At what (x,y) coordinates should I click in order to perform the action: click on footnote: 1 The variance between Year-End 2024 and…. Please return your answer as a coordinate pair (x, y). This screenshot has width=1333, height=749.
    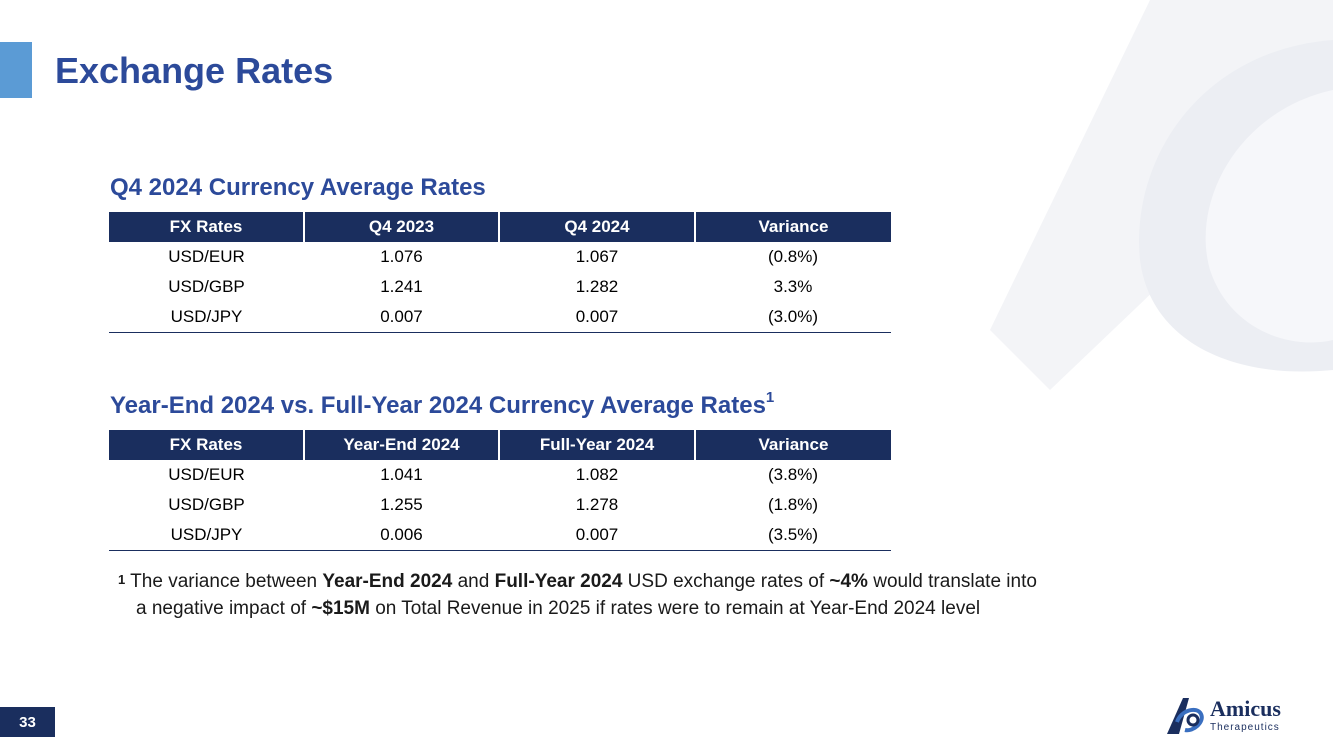
    Looking at the image, I should click on (668, 595).